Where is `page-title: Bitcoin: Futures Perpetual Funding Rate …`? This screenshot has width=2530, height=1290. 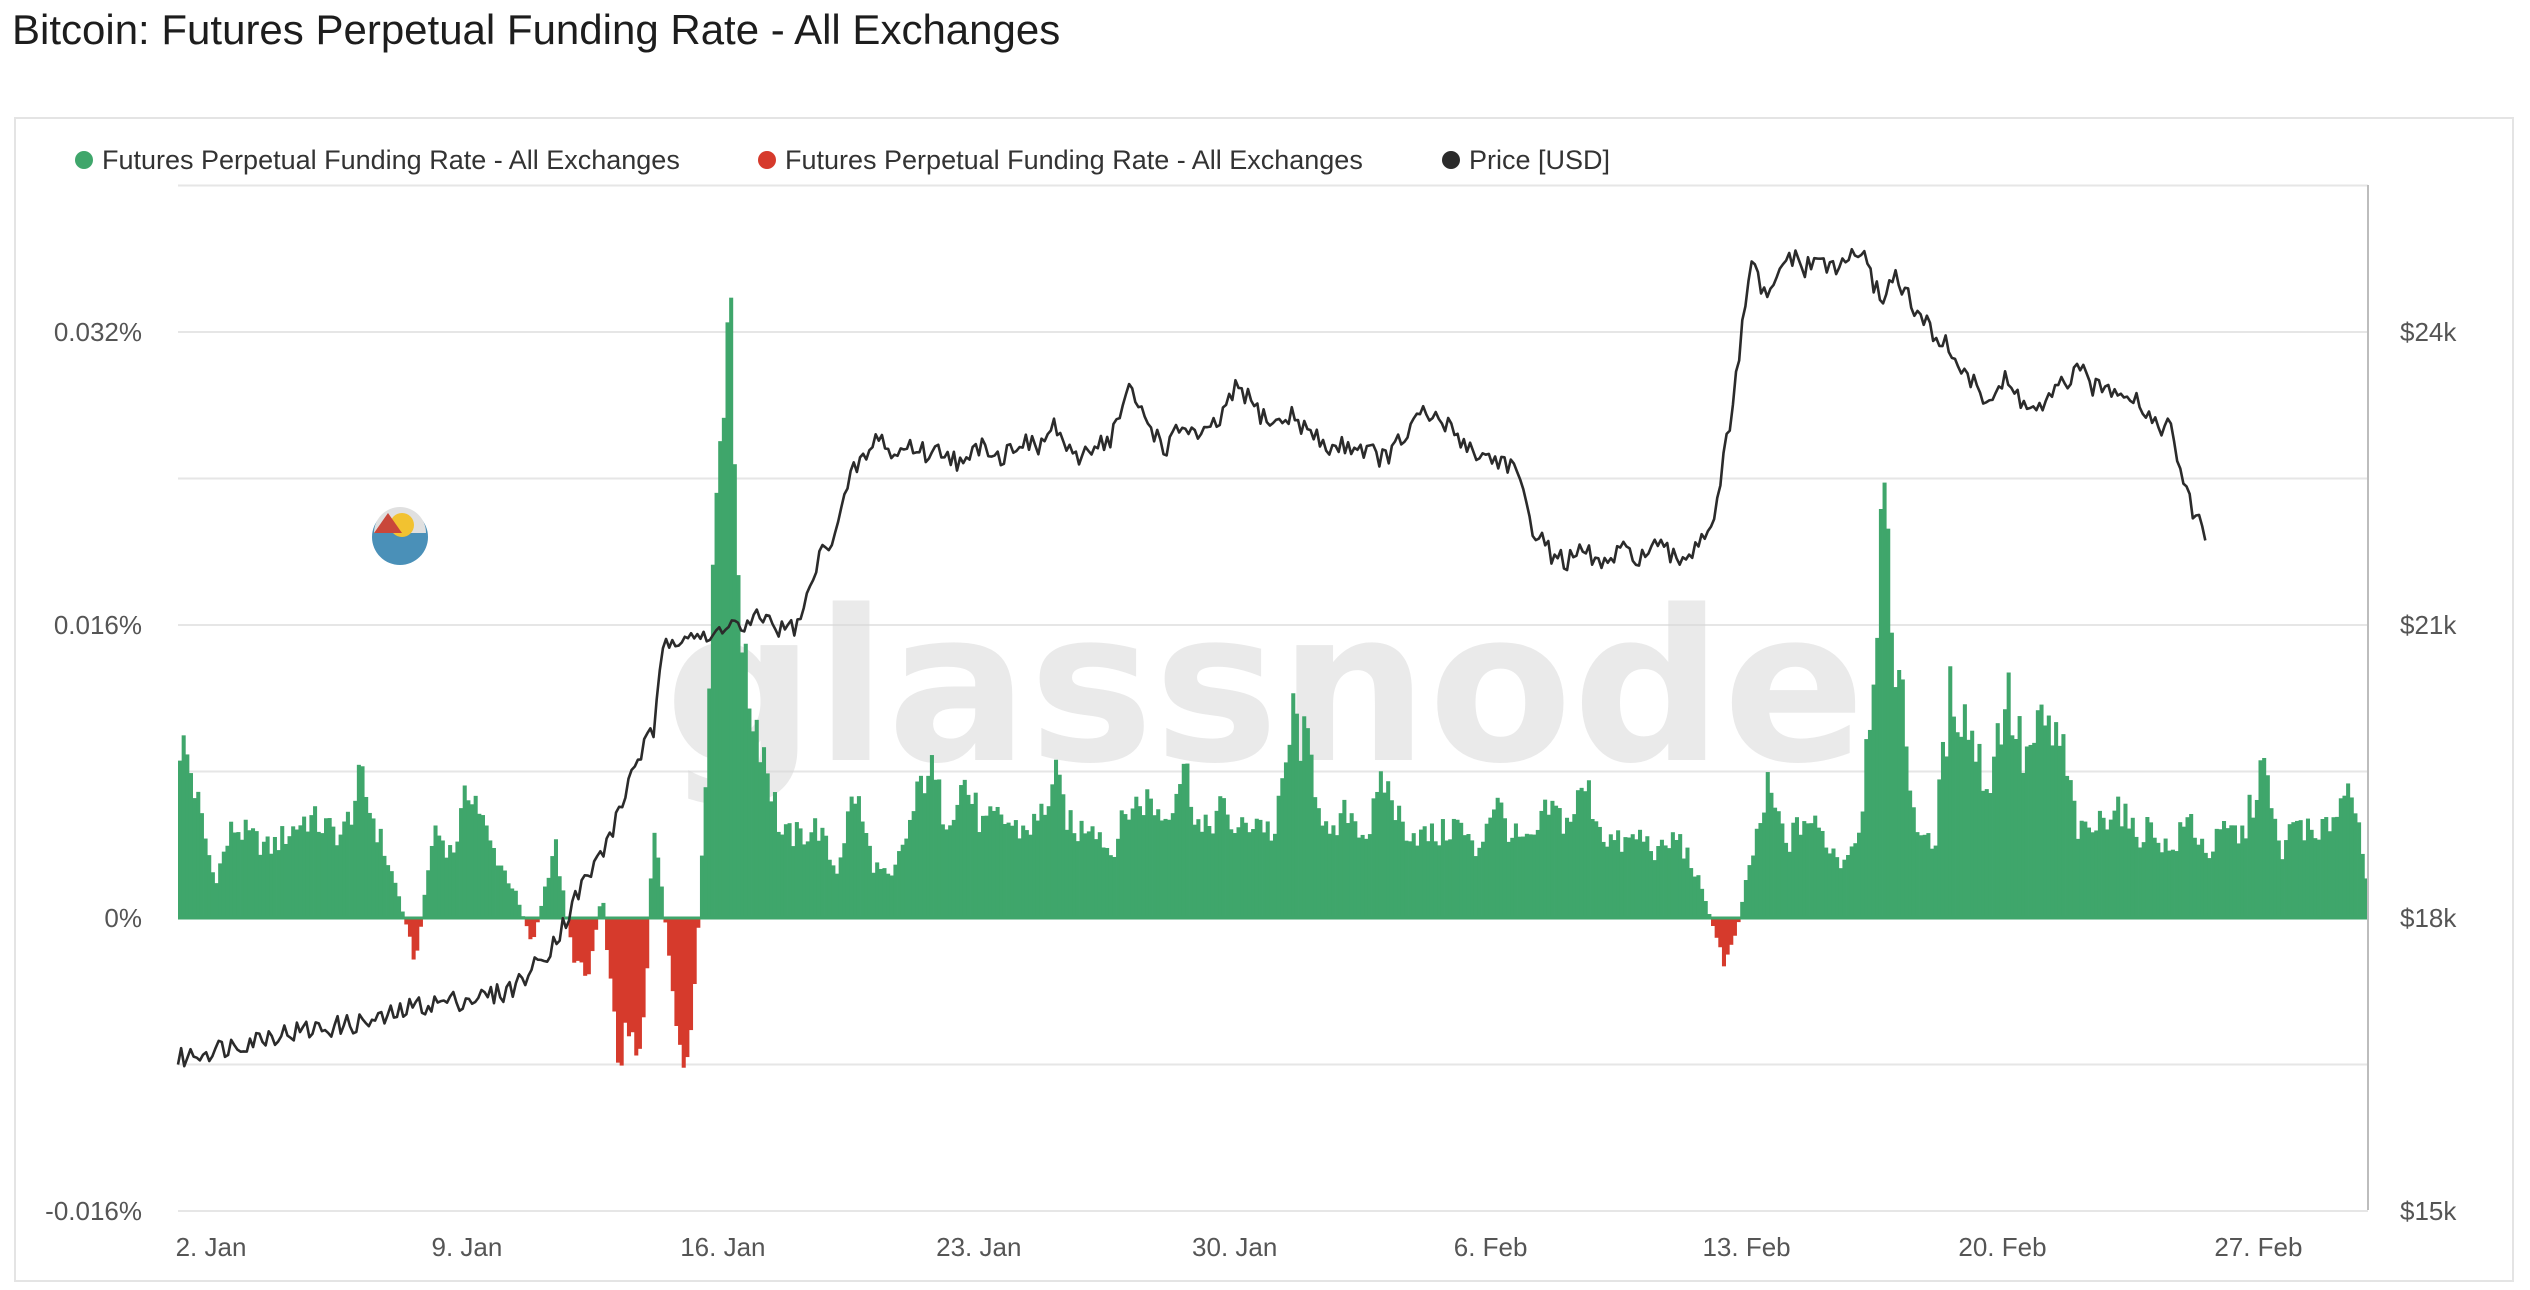 page-title: Bitcoin: Futures Perpetual Funding Rate … is located at coordinates (536, 29).